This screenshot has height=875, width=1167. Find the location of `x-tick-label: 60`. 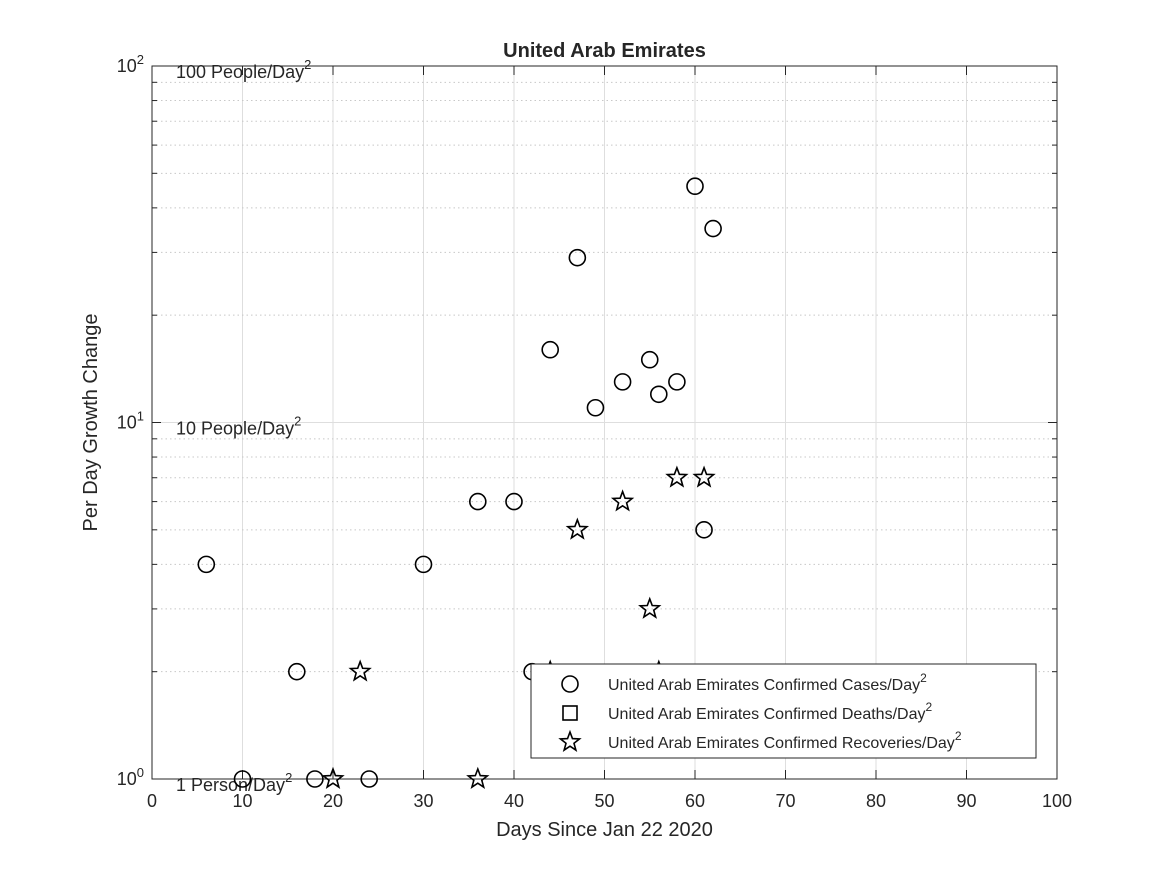

x-tick-label: 60 is located at coordinates (695, 801).